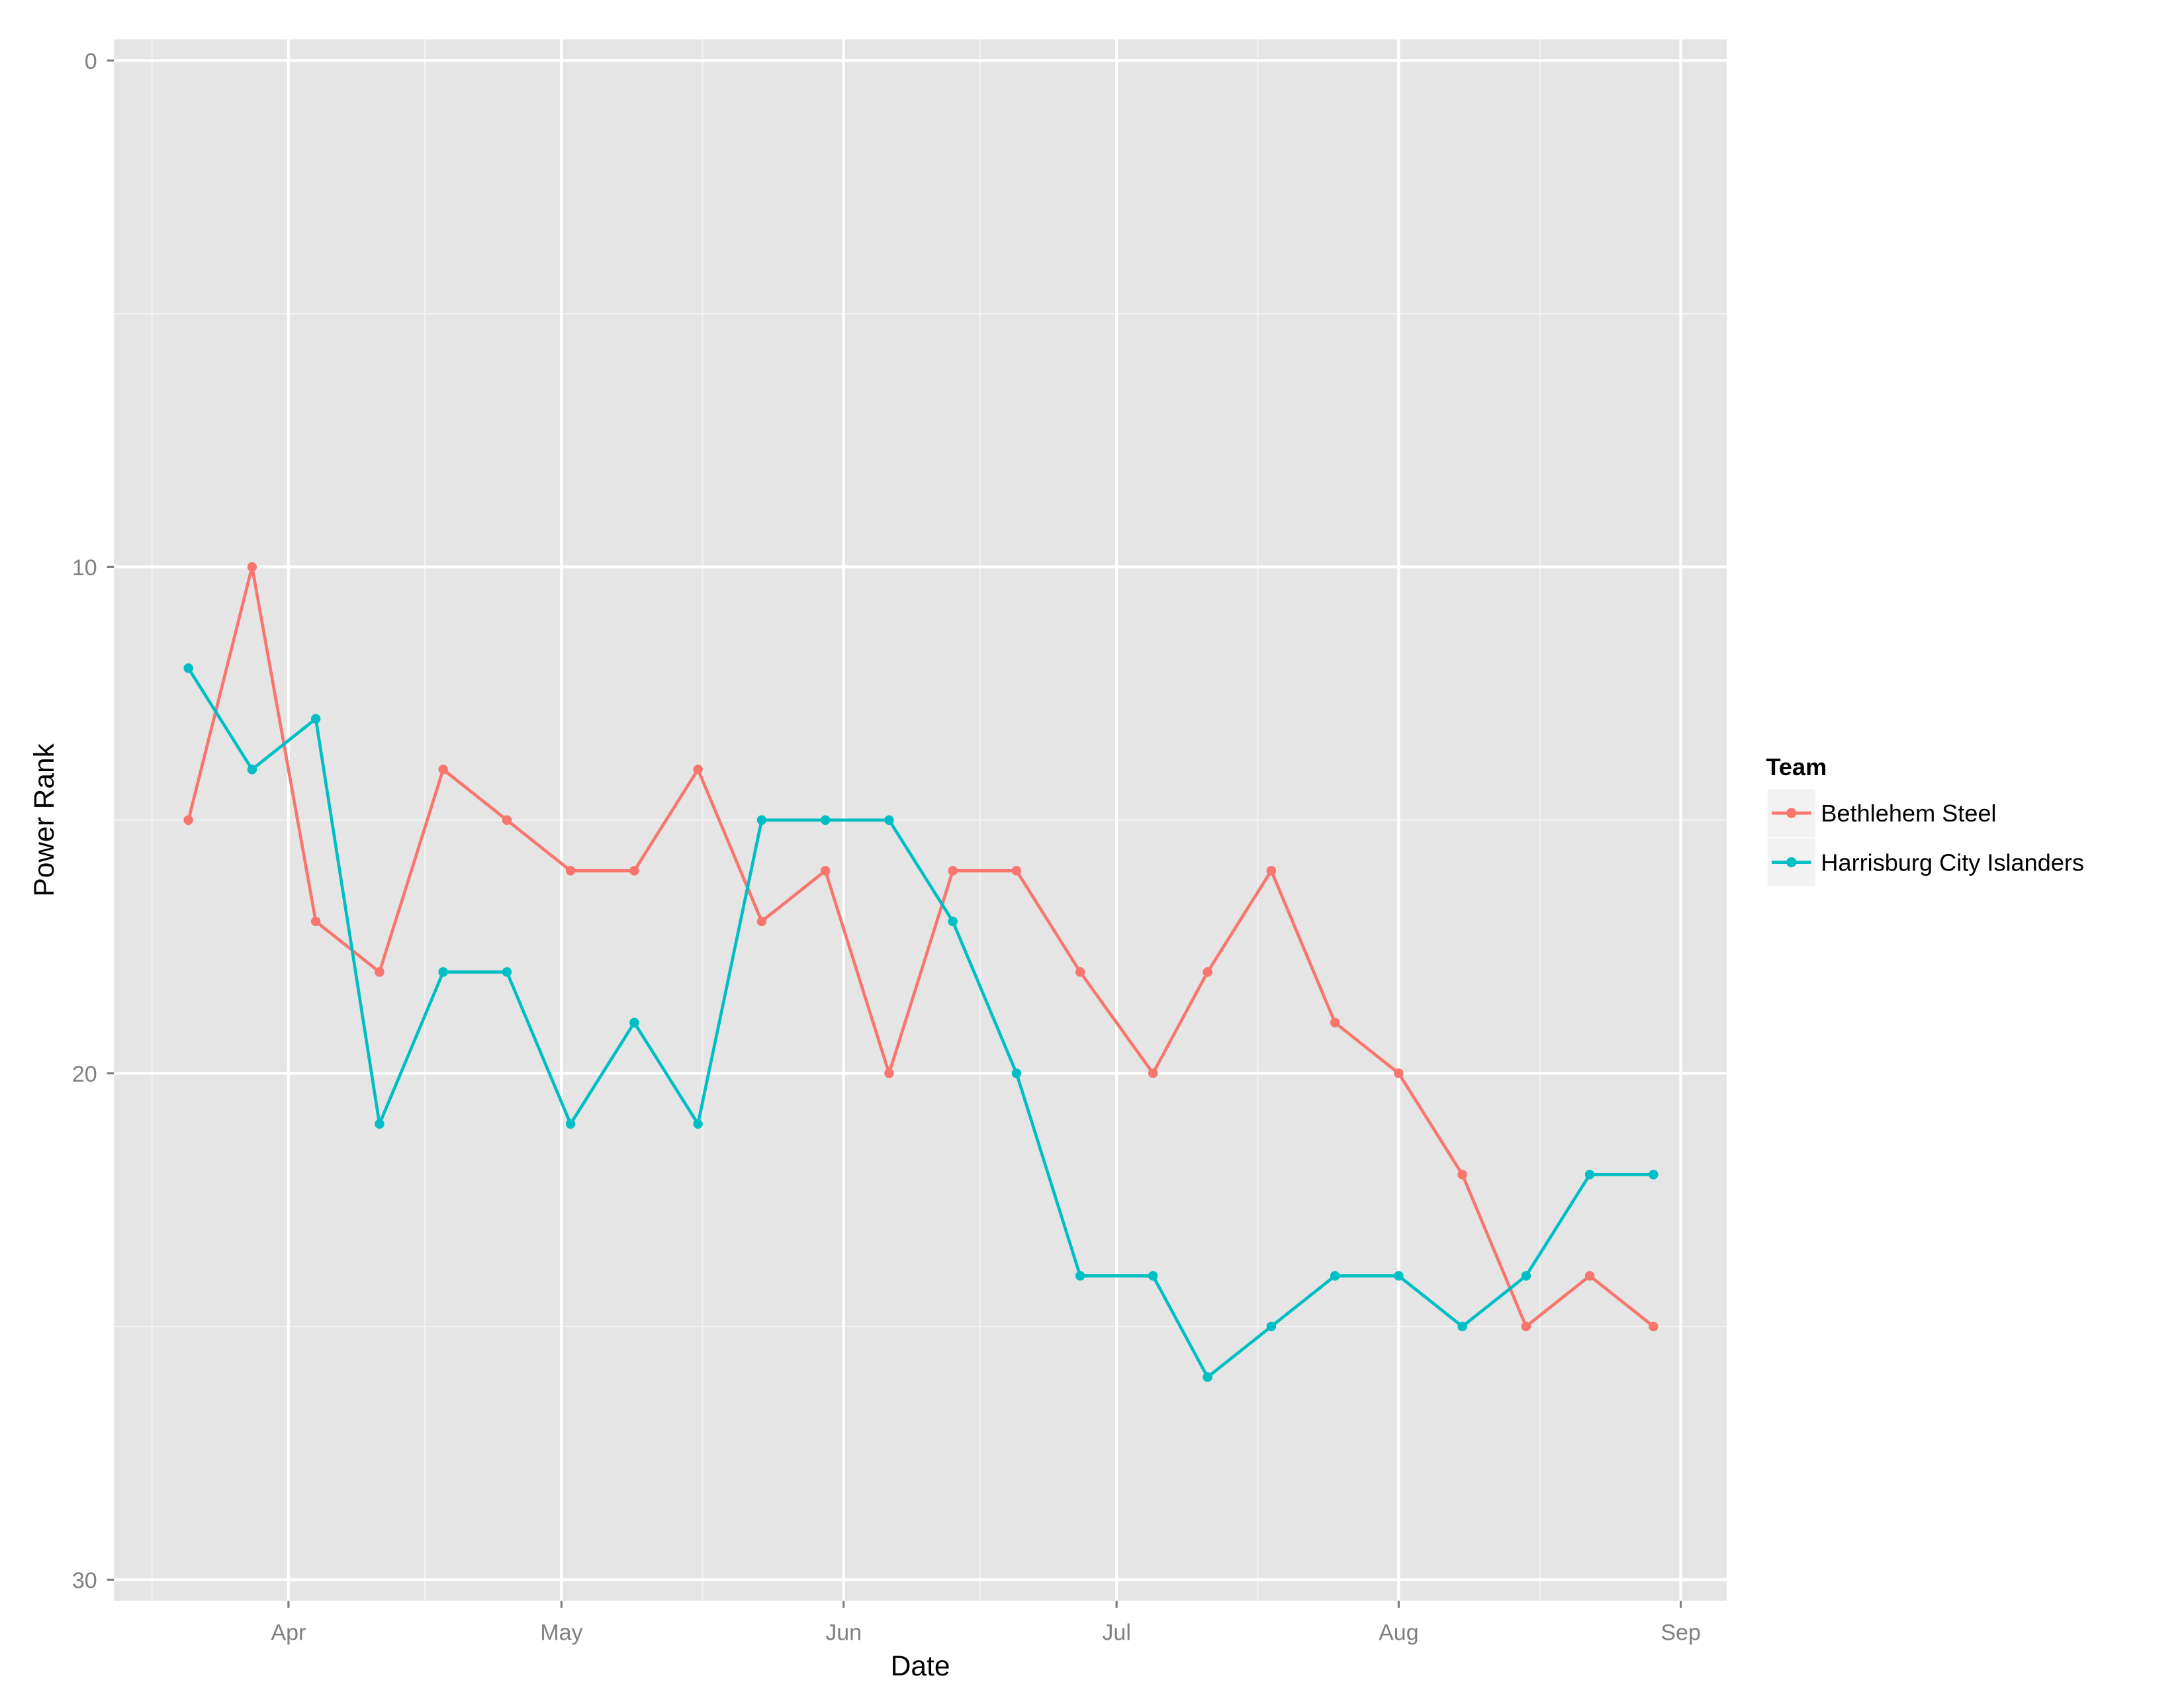  I want to click on y-axis: 0 10 20 30, so click(93, 821).